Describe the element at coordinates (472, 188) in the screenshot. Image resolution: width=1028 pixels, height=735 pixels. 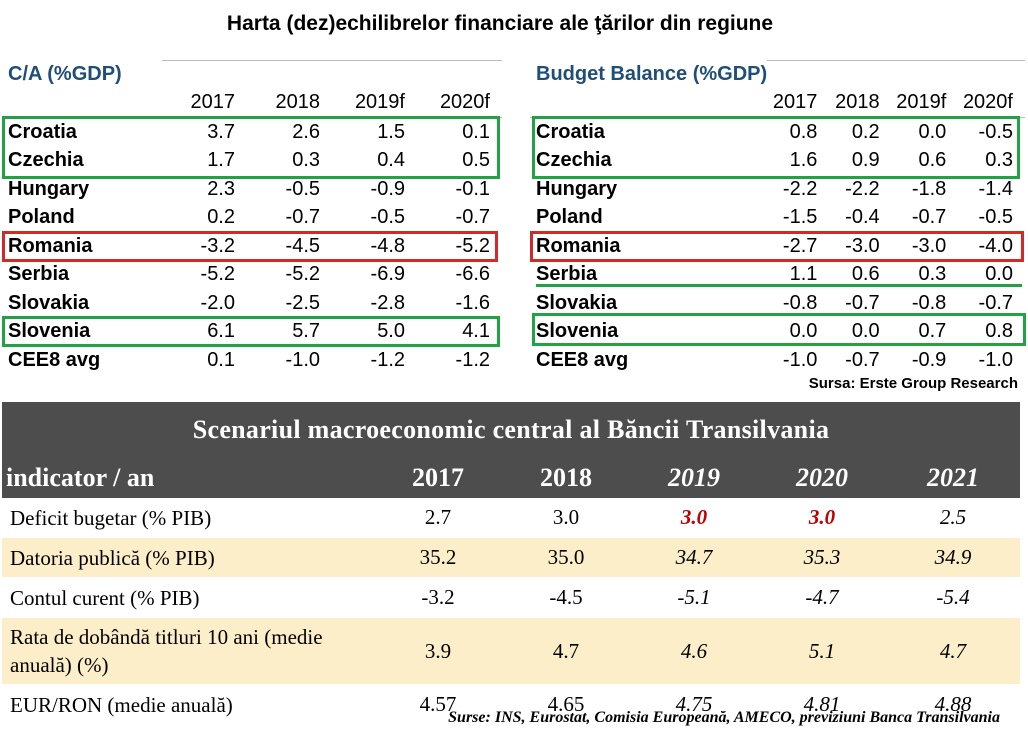
I see `value-cell: -0.1` at that location.